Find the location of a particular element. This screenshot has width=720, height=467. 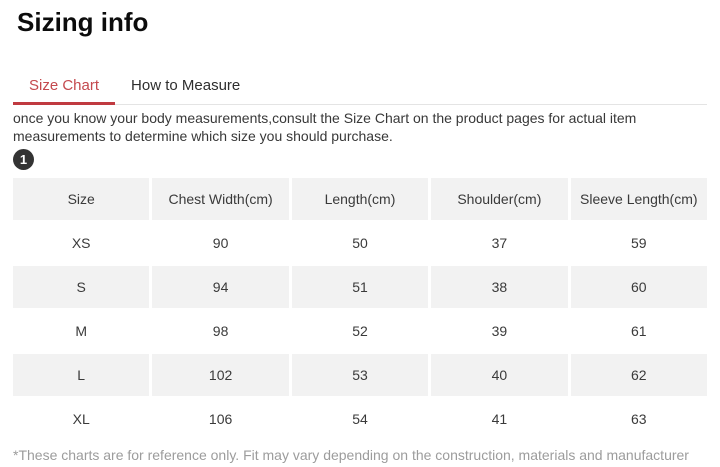

cell-size: XL is located at coordinates (81, 419).